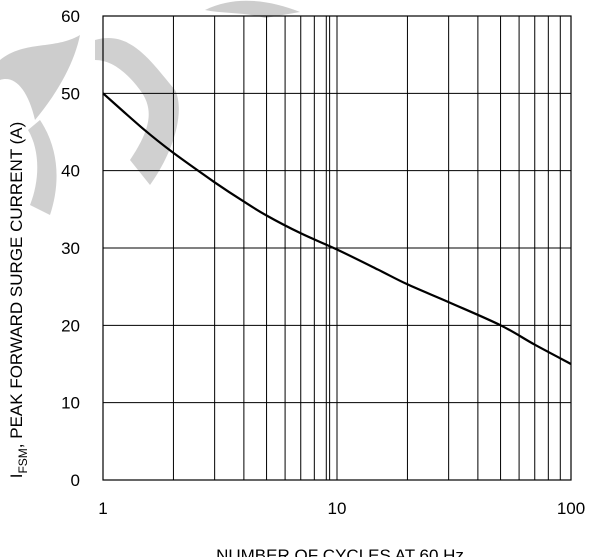 The height and width of the screenshot is (557, 597). I want to click on y-tick-label-20: 20, so click(70, 325).